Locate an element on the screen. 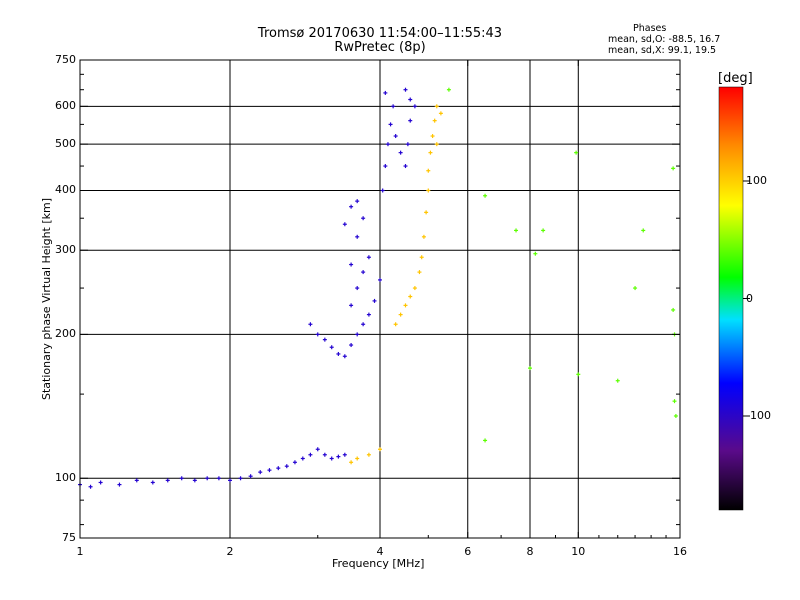  x-axis-label: Frequency [MHz] is located at coordinates (378, 563).